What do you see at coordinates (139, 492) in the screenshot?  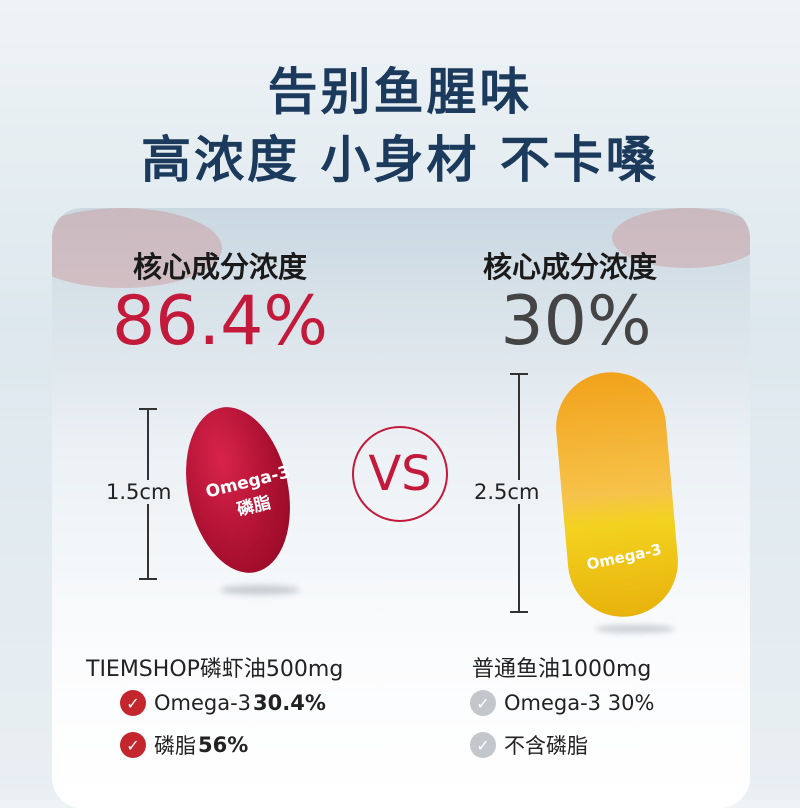 I see `left-size-label: 1.5cm` at bounding box center [139, 492].